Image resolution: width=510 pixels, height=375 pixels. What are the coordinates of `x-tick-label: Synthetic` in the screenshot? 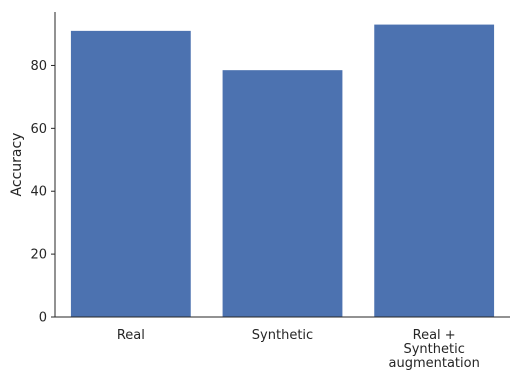 It's located at (282, 335).